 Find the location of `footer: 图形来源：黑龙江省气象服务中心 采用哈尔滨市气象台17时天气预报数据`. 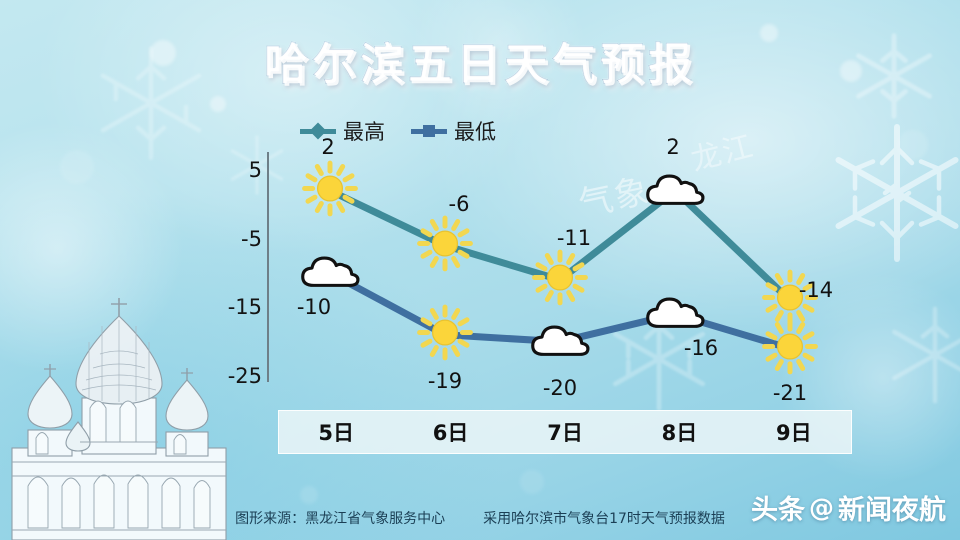

footer: 图形来源：黑龙江省气象服务中心 采用哈尔滨市气象台17时天气预报数据 is located at coordinates (480, 518).